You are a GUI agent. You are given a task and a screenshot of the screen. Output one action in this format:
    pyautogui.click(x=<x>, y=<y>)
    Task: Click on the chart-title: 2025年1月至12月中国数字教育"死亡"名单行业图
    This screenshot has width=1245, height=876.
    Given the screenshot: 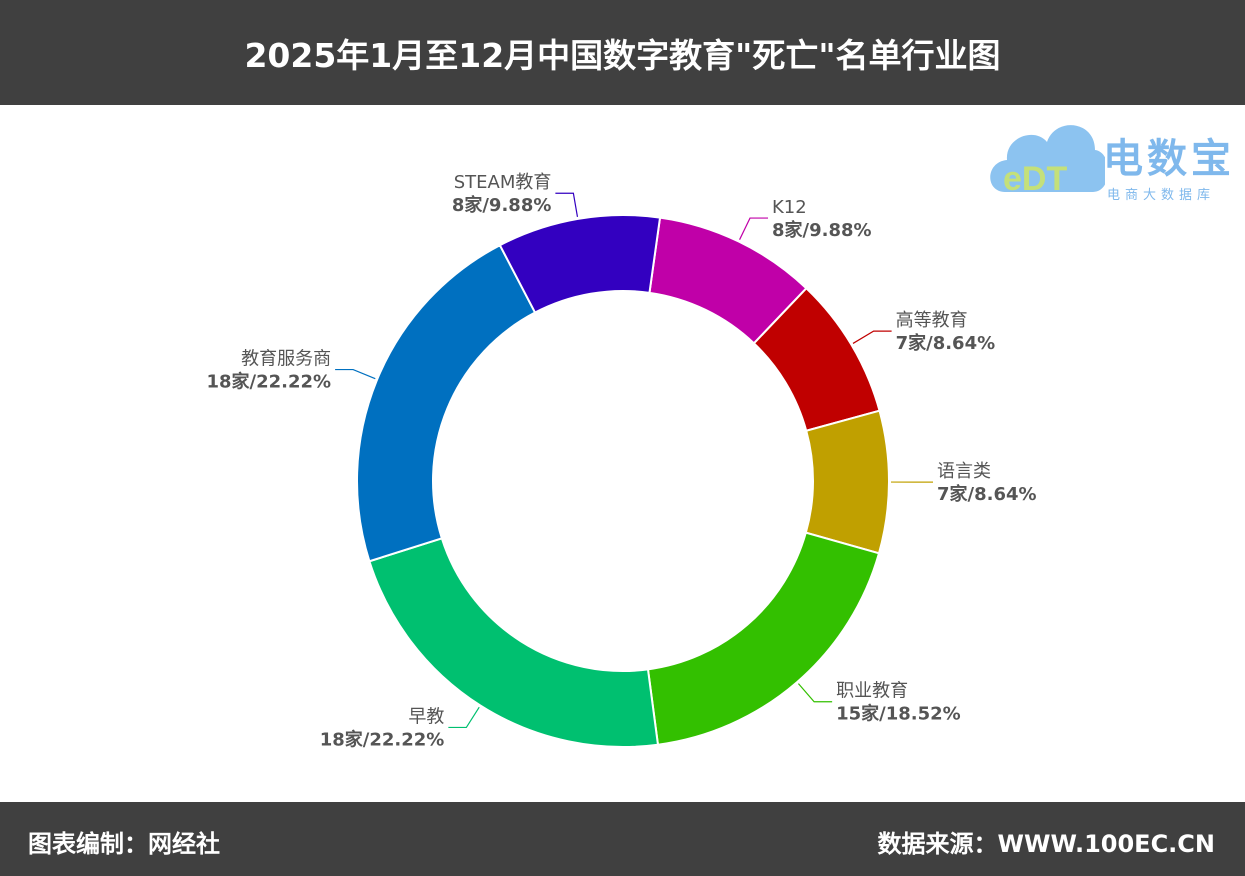 What is the action you would take?
    pyautogui.click(x=622, y=55)
    